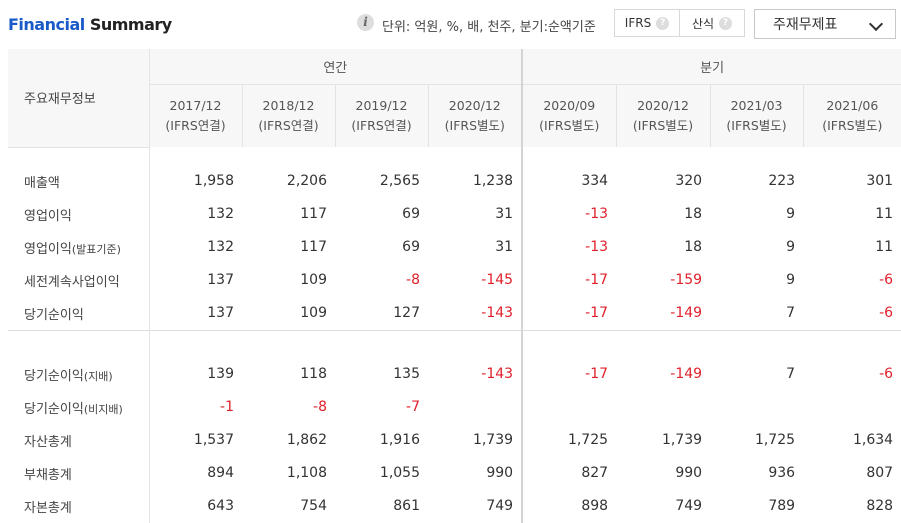  I want to click on value-cell: 139, so click(195, 374).